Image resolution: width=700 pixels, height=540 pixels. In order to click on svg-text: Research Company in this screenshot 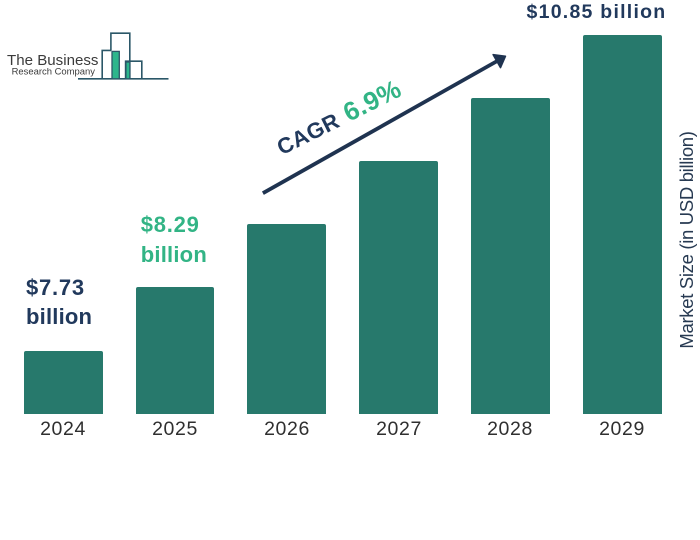, I will do `click(54, 71)`.